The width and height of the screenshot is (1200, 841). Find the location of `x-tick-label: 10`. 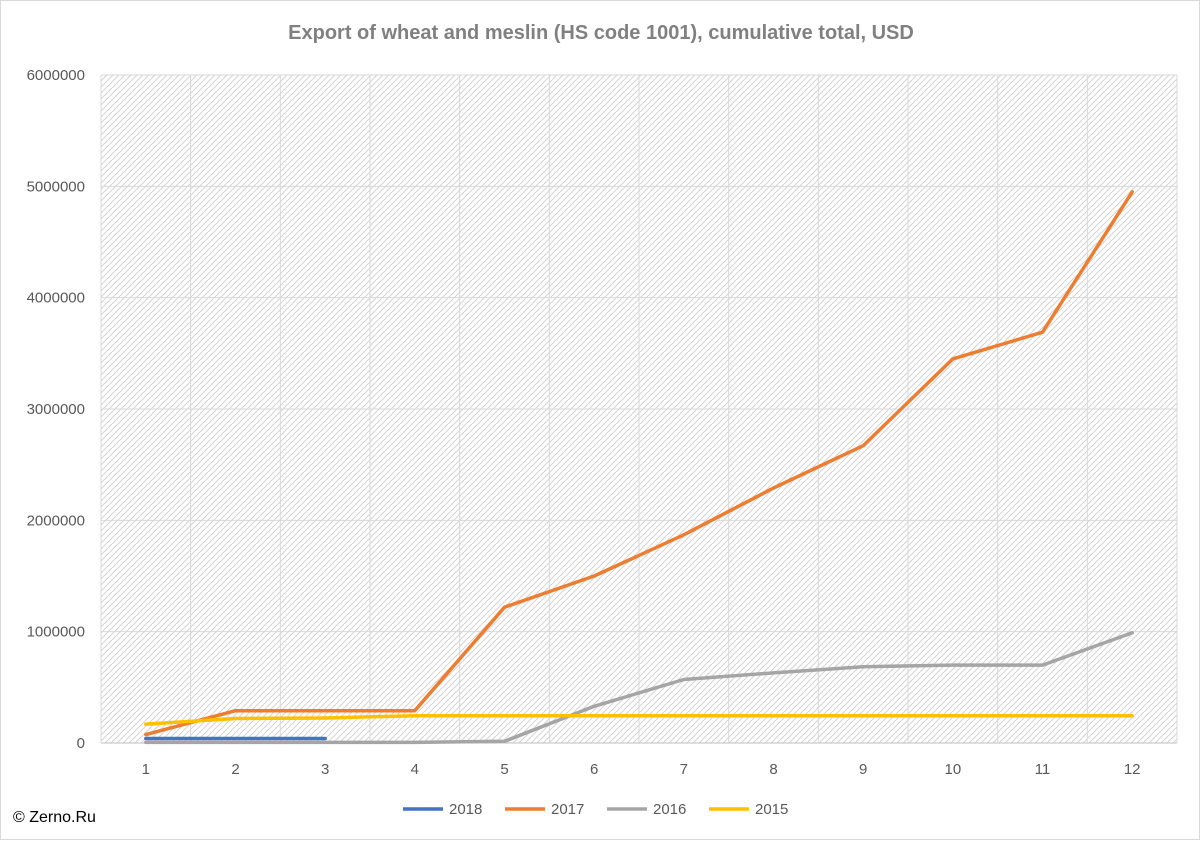

x-tick-label: 10 is located at coordinates (952, 769).